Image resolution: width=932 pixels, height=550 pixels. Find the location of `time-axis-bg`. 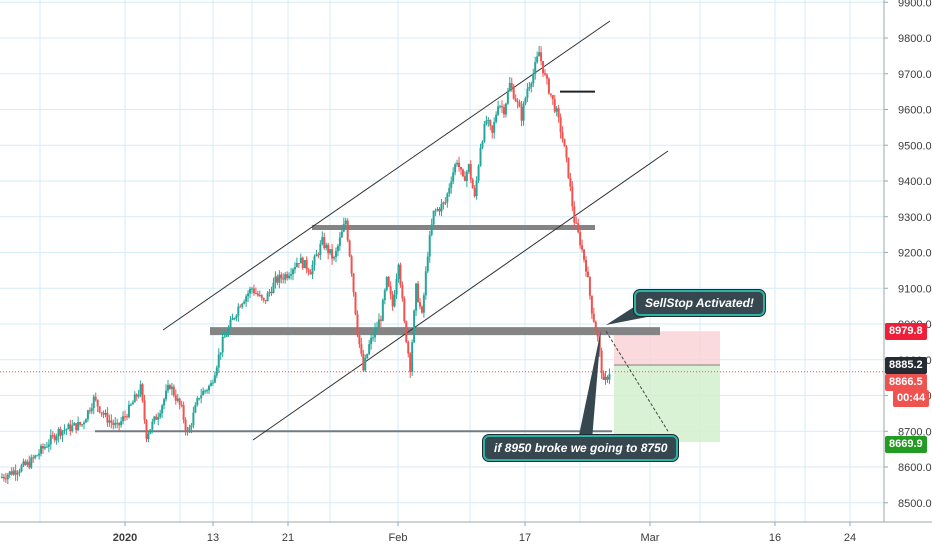

time-axis-bg is located at coordinates (466, 536).